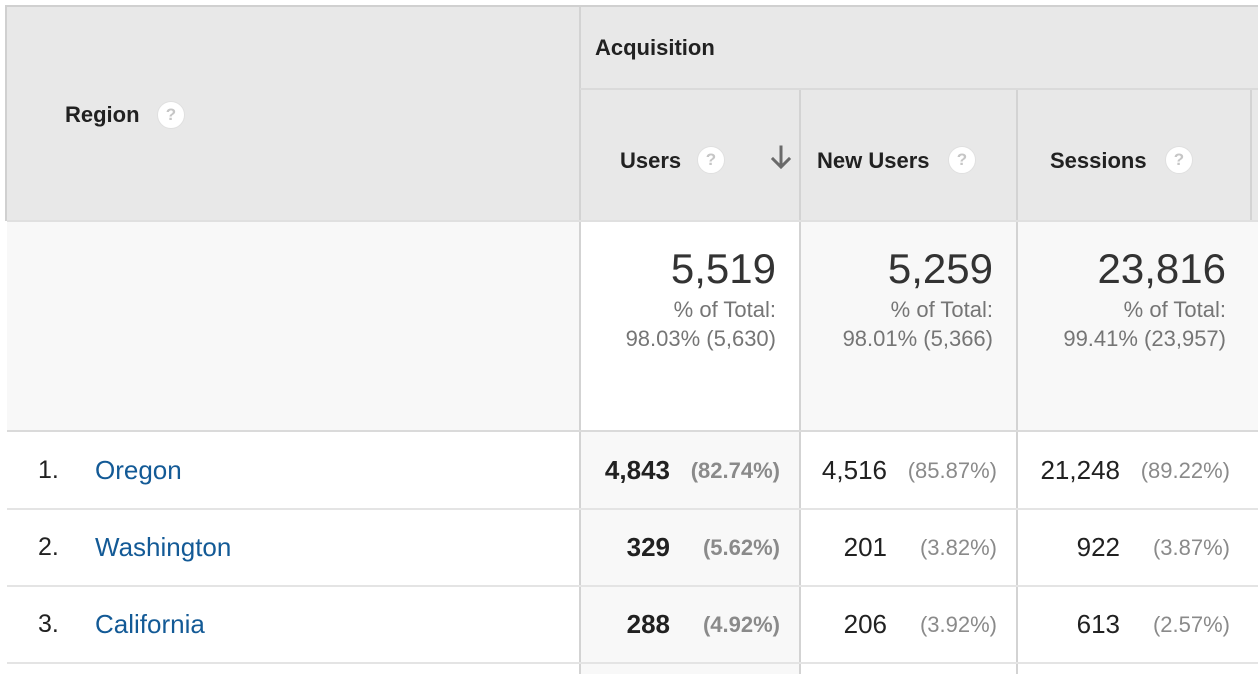 This screenshot has width=1258, height=674. I want to click on sessions-pct: (2.57%), so click(1191, 624).